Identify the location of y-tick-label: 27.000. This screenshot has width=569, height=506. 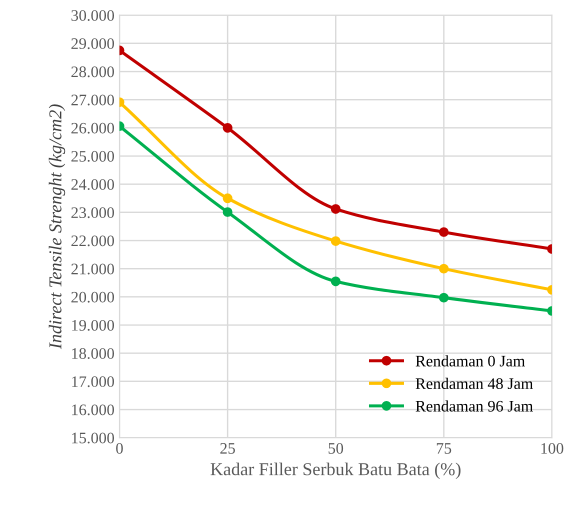
(92, 100).